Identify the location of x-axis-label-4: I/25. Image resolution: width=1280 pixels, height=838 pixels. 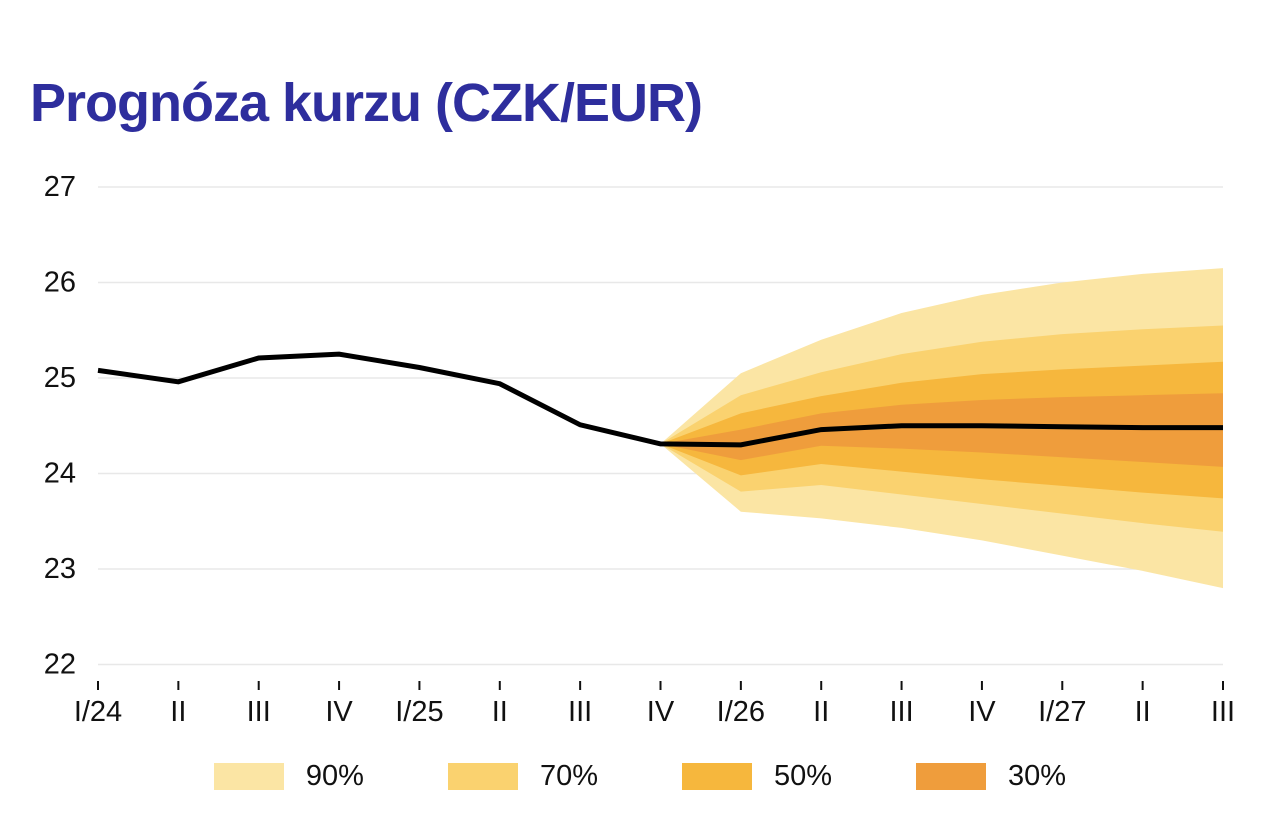
(419, 712).